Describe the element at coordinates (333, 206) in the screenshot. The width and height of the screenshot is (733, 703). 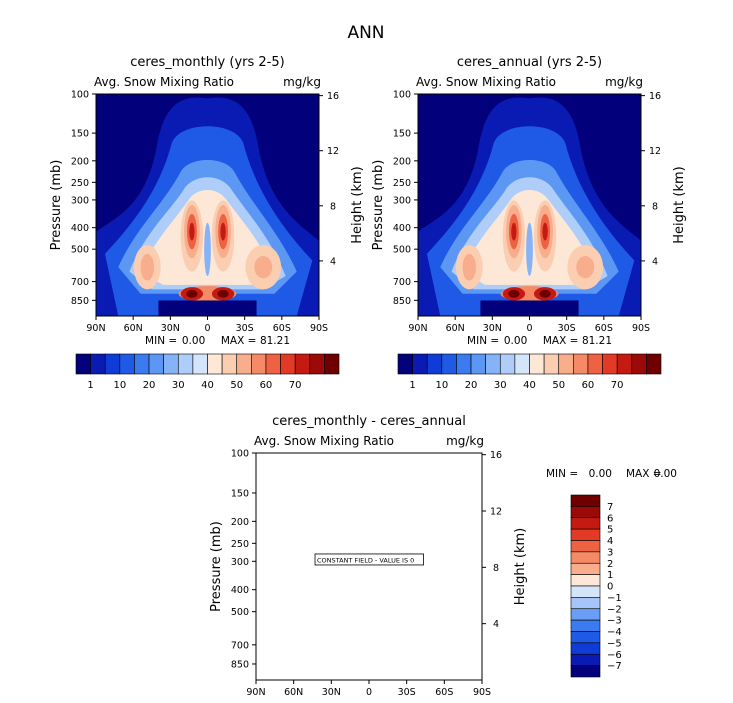
I see `y2-tick-label: 8` at that location.